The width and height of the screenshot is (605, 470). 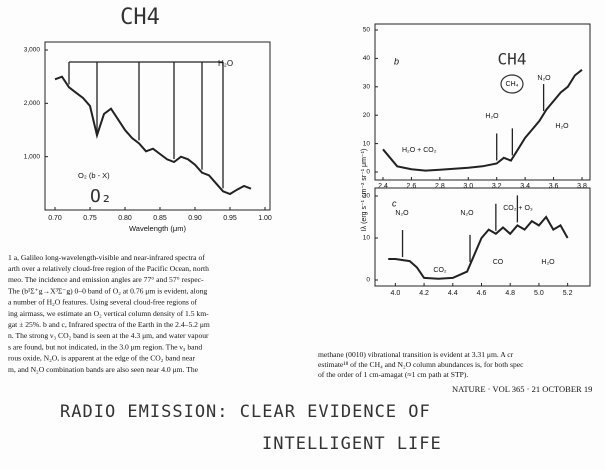 I want to click on x-tick-label: 4.2, so click(x=424, y=293).